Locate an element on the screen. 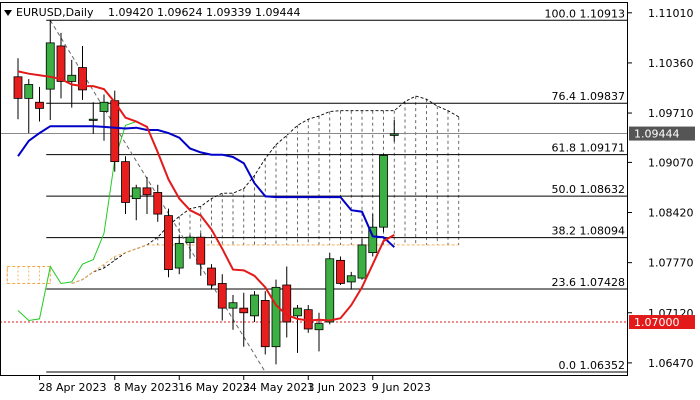 This screenshot has width=700, height=400. price-tick-label: 1.07770 is located at coordinates (671, 263).